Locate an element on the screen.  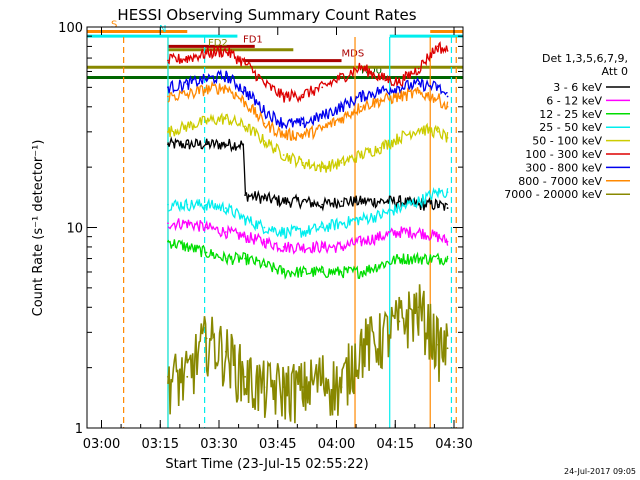
x-axis-label: Start Time (23-Jul-15 02:55:22) is located at coordinates (266, 464).